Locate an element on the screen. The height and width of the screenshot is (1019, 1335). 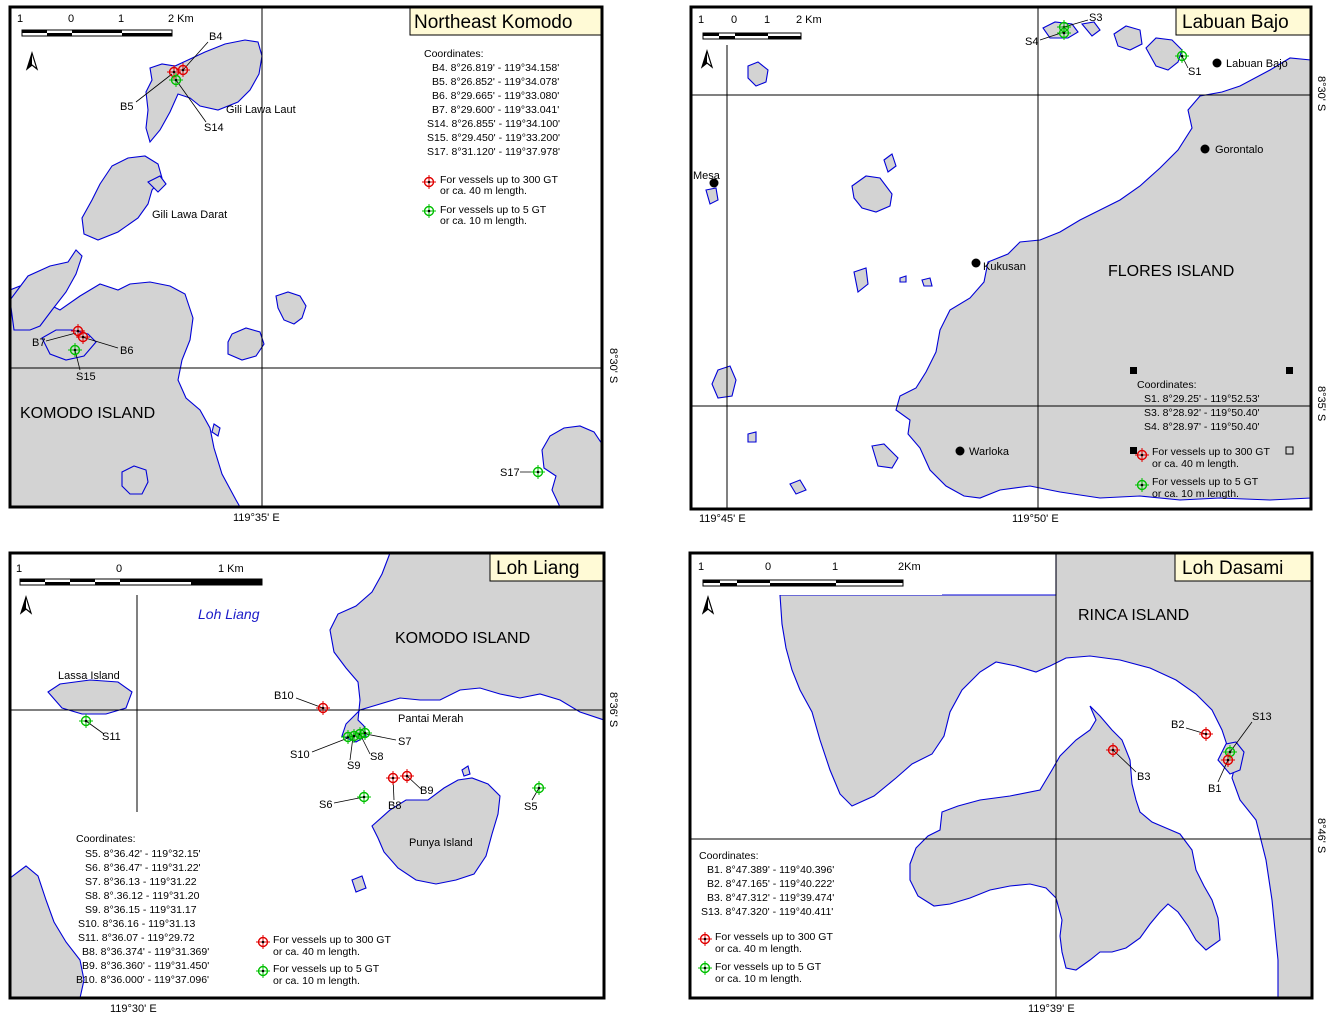
p3-scale-bar: 1 0 1 Km is located at coordinates (139, 574).